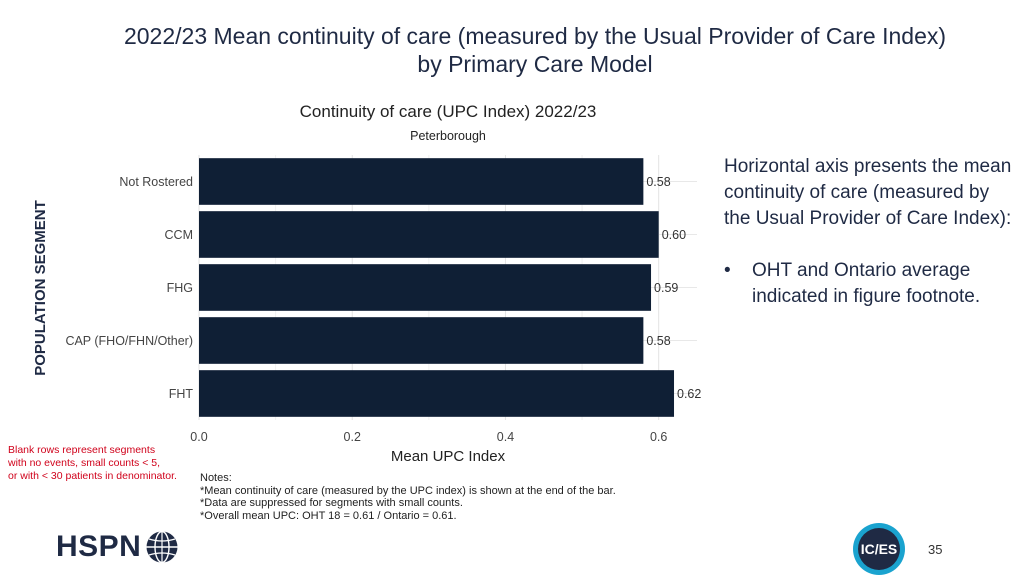  Describe the element at coordinates (92, 476) in the screenshot. I see `blank-note-line3: or with < 30 patients in denominator.` at that location.